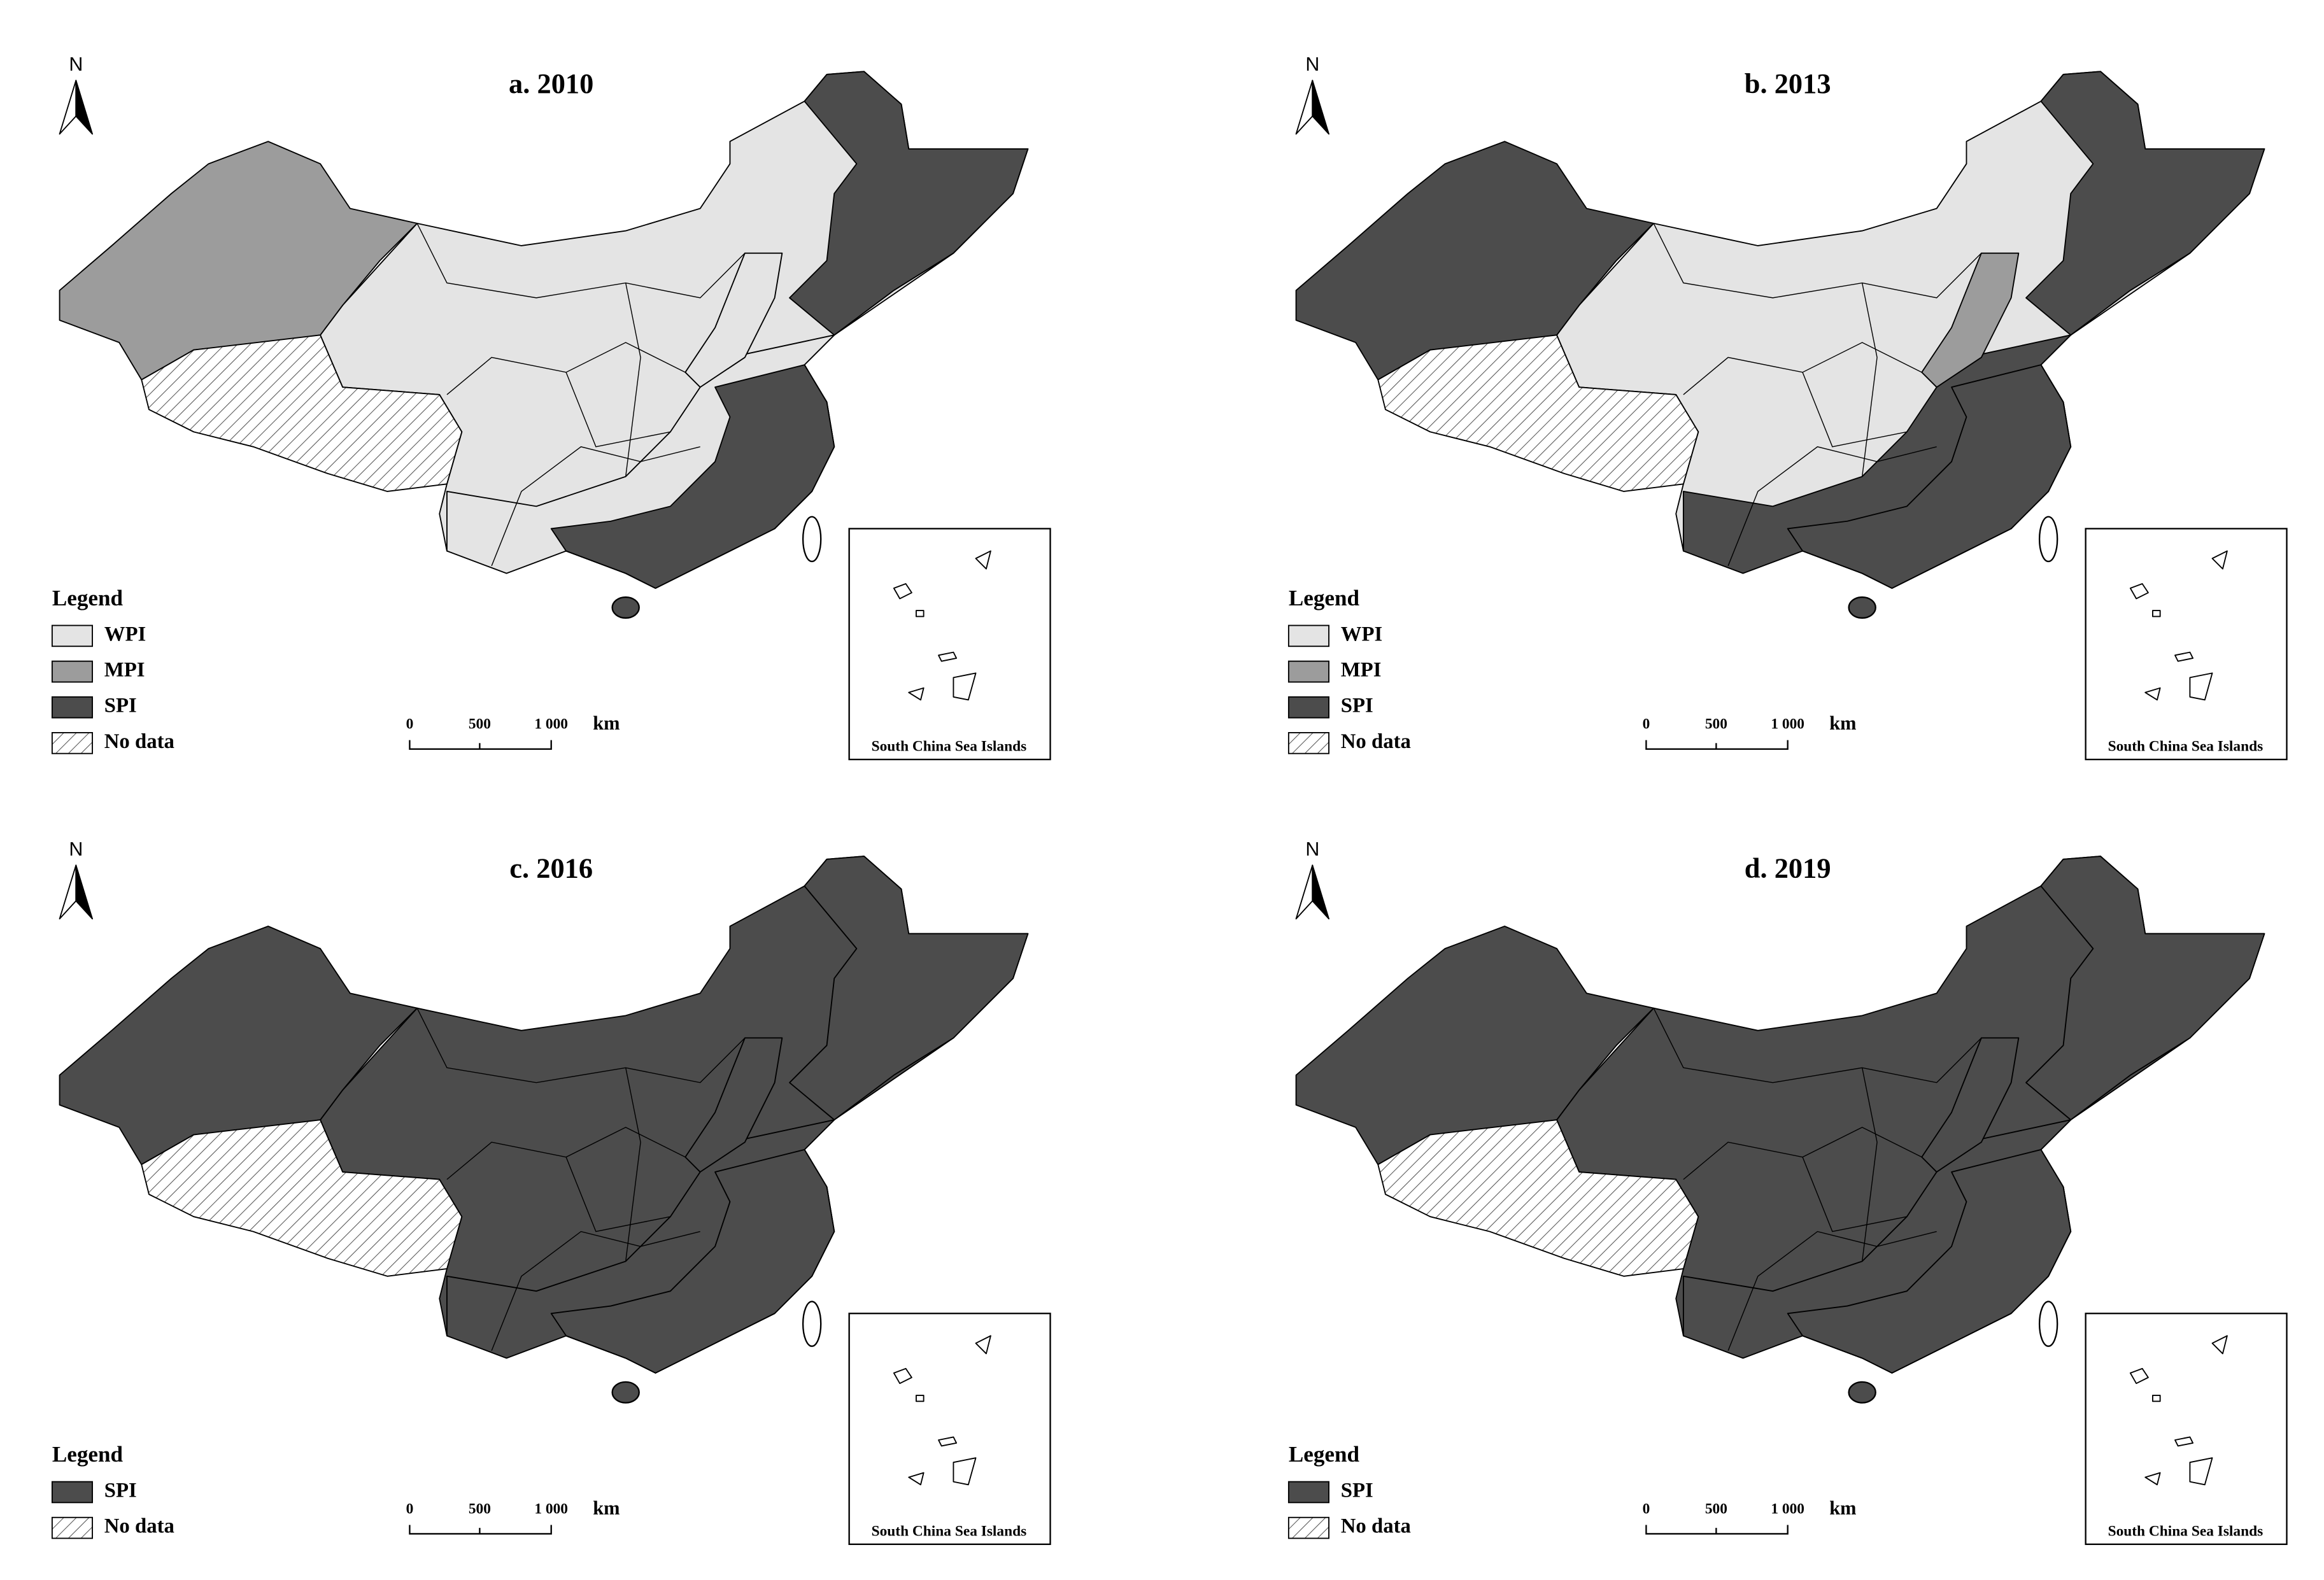 The width and height of the screenshot is (2324, 1580). Describe the element at coordinates (1788, 868) in the screenshot. I see `panel-title: d. 2019` at that location.